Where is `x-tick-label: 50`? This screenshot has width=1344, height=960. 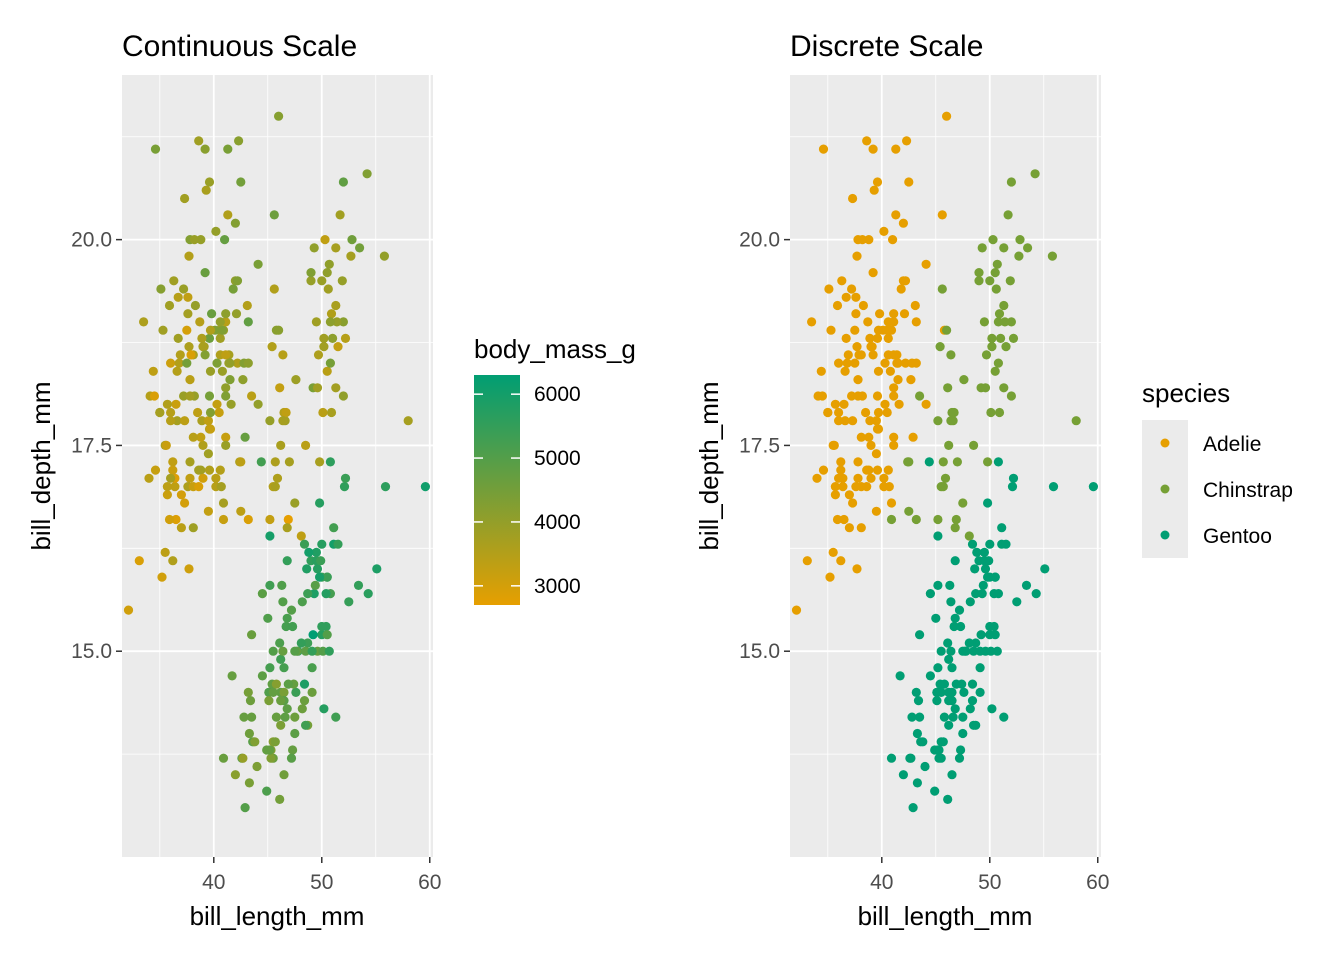
x-tick-label: 50 is located at coordinates (321, 882).